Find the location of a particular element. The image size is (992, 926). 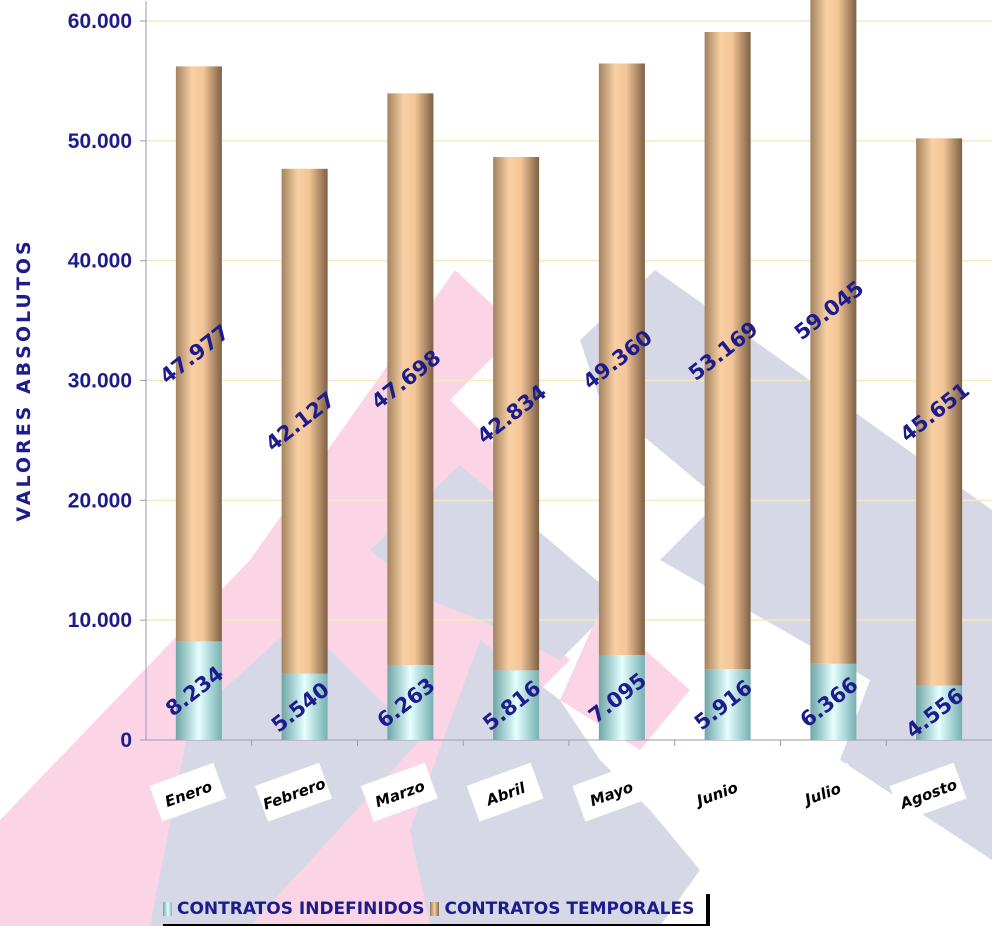

y-tick-label: 60.000 is located at coordinates (100, 21).